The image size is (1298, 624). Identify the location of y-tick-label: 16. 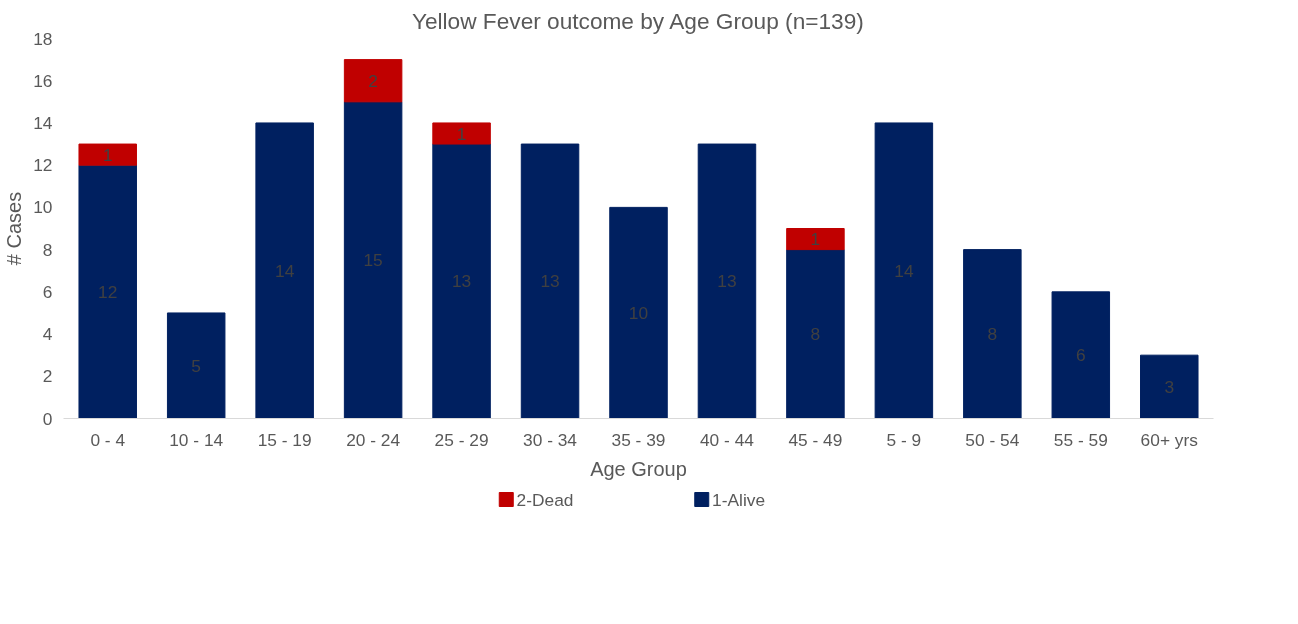
(43, 80).